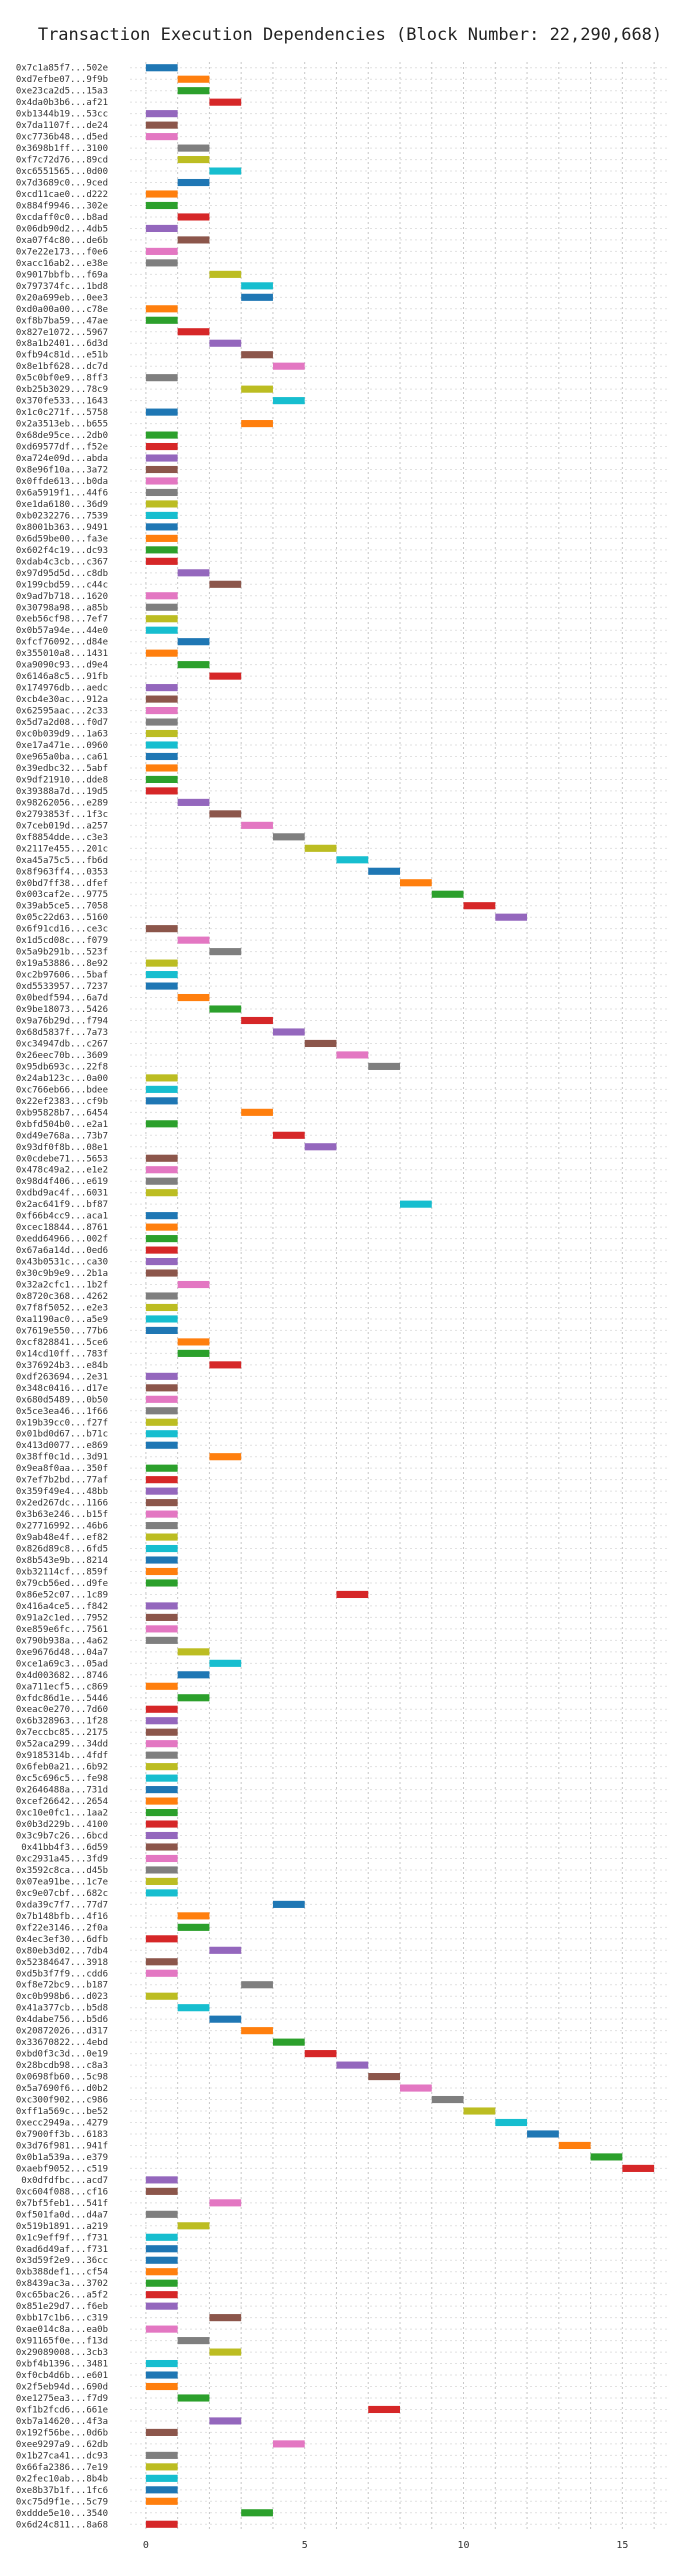 This screenshot has width=700, height=2568. What do you see at coordinates (62, 184) in the screenshot?
I see `ytick-label: 0x7d3689c0...9ced` at bounding box center [62, 184].